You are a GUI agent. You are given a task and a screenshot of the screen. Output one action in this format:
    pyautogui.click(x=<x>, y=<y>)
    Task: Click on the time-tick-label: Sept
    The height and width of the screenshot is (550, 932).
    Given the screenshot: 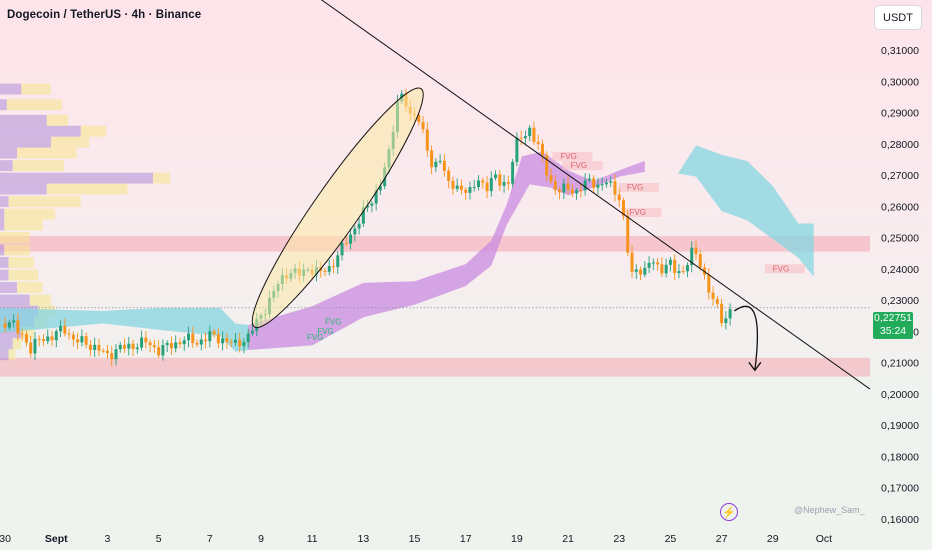 What is the action you would take?
    pyautogui.click(x=56, y=539)
    